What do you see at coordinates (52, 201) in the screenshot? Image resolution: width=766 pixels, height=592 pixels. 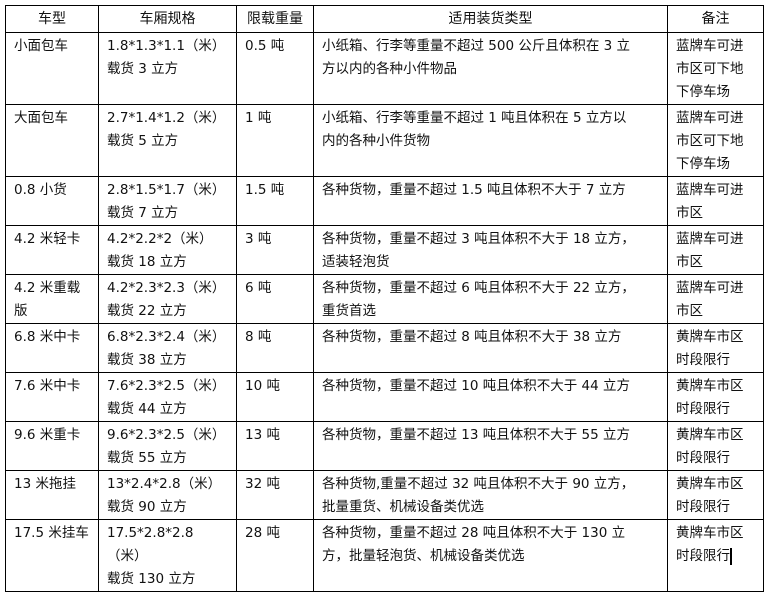 I see `vehicle-type-cell: 0.8 小货` at bounding box center [52, 201].